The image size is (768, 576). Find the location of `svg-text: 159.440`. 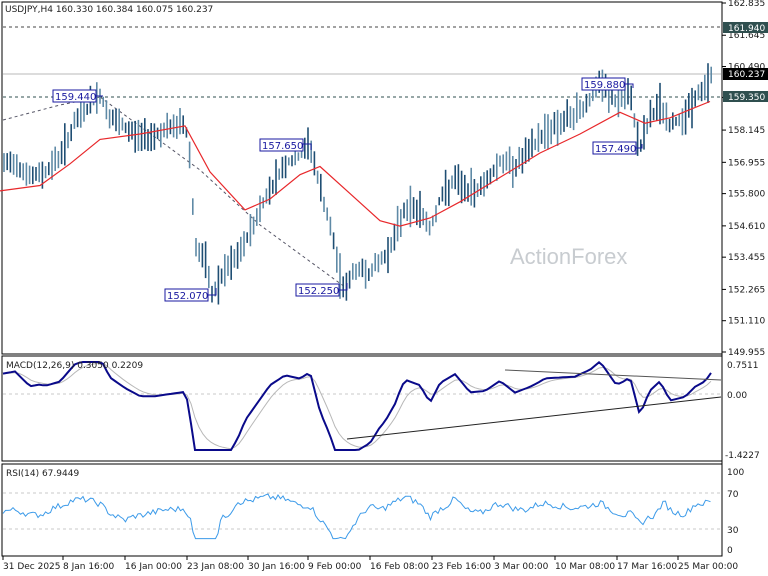

svg-text: 159.440 is located at coordinates (75, 97).